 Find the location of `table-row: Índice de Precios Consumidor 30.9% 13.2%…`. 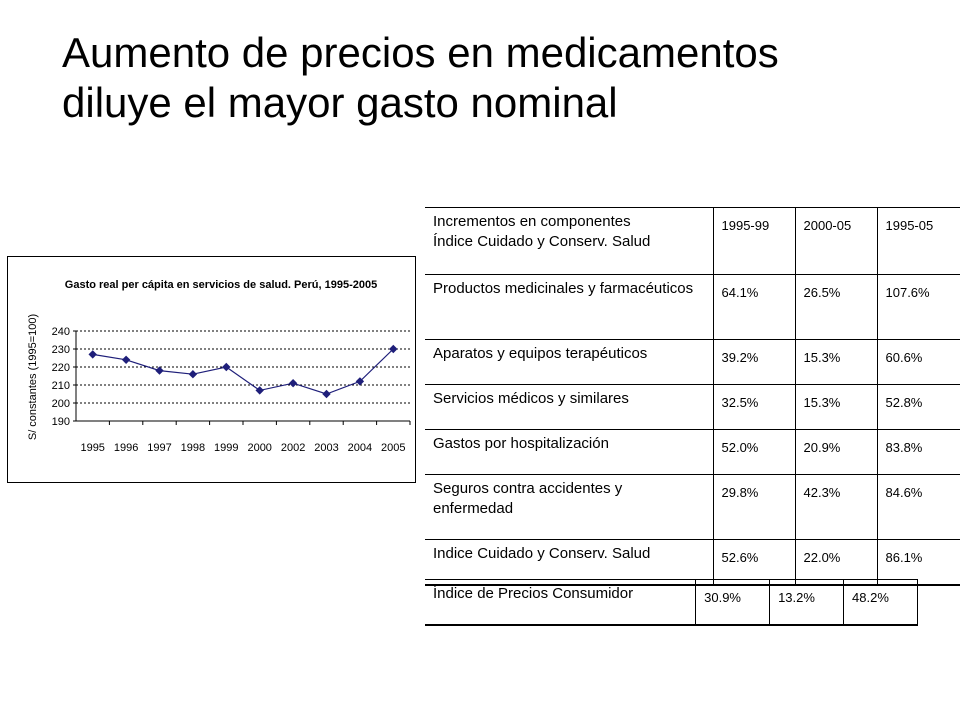

table-row: Índice de Precios Consumidor 30.9% 13.2%… is located at coordinates (671, 602).